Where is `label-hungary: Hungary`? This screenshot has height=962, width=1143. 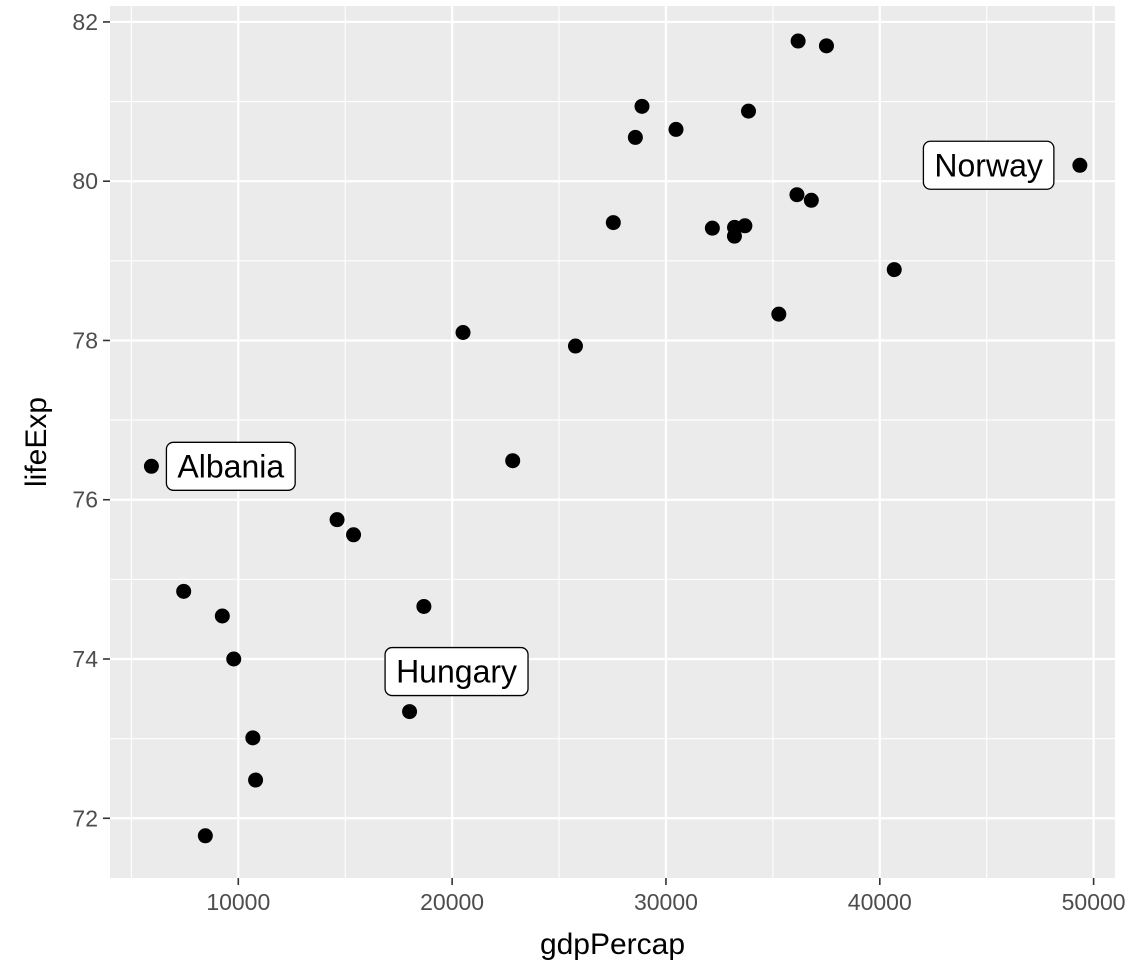
label-hungary: Hungary is located at coordinates (456, 671).